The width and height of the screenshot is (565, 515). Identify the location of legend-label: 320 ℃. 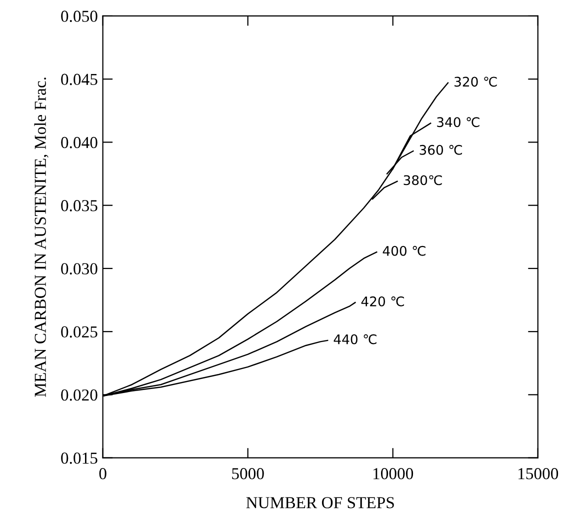
(475, 81).